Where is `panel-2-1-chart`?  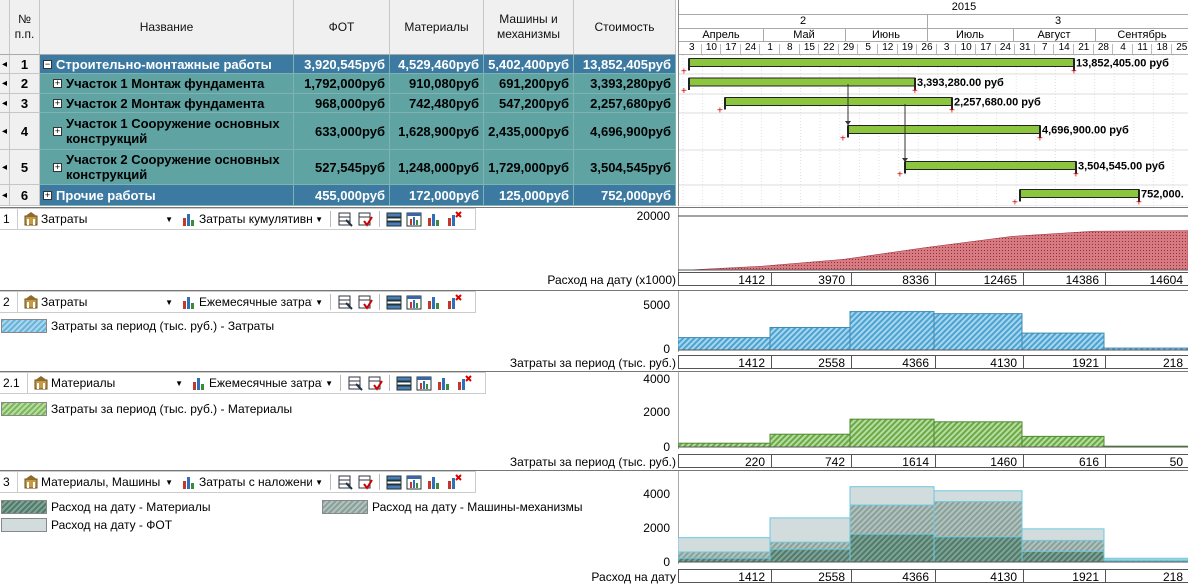 panel-2-1-chart is located at coordinates (933, 413).